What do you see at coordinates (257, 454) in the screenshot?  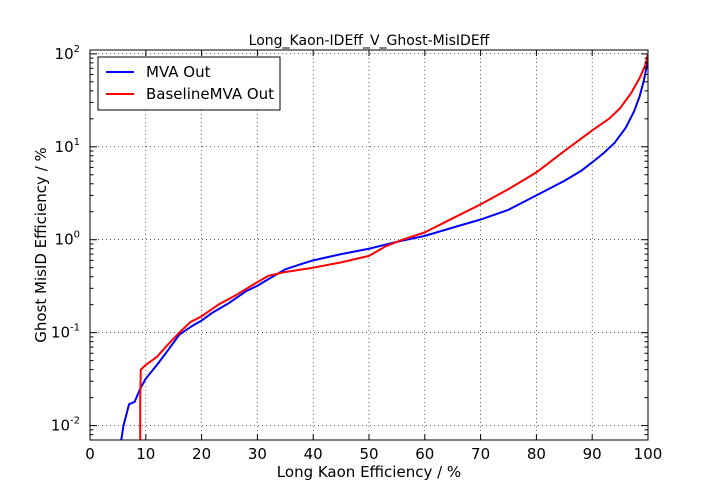 I see `x-tick-label: 30` at bounding box center [257, 454].